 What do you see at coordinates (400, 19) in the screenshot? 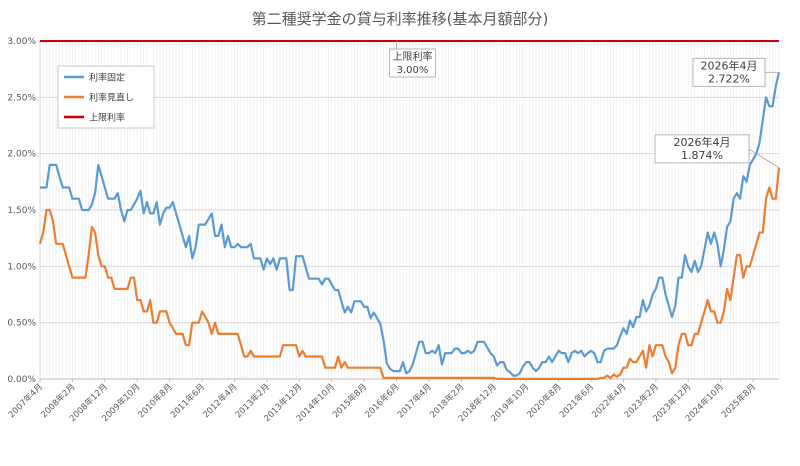
I see `chart-title: 第二種奨学金の貸与利率推移(基本月額部分)` at bounding box center [400, 19].